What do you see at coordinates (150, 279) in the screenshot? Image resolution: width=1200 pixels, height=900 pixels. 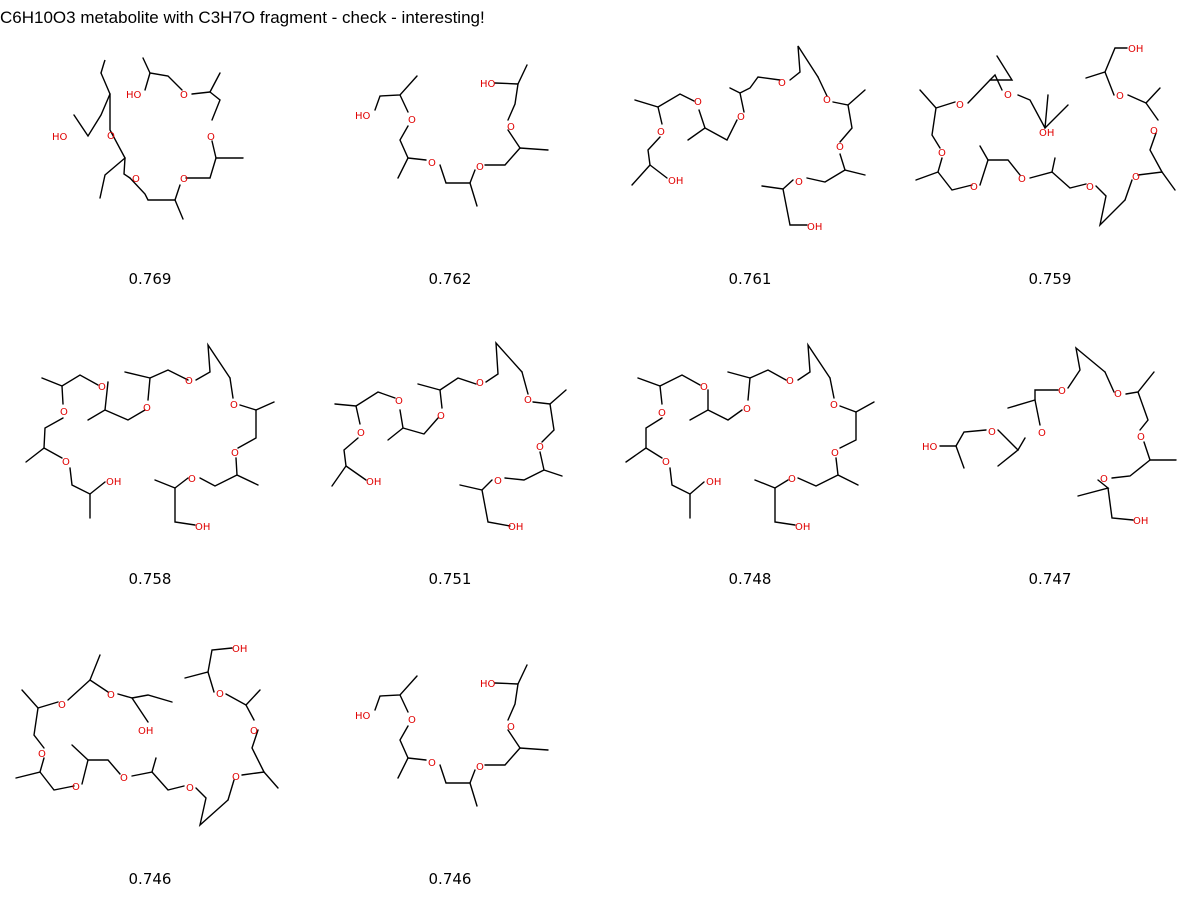 I see `similarity-score: 0.769` at bounding box center [150, 279].